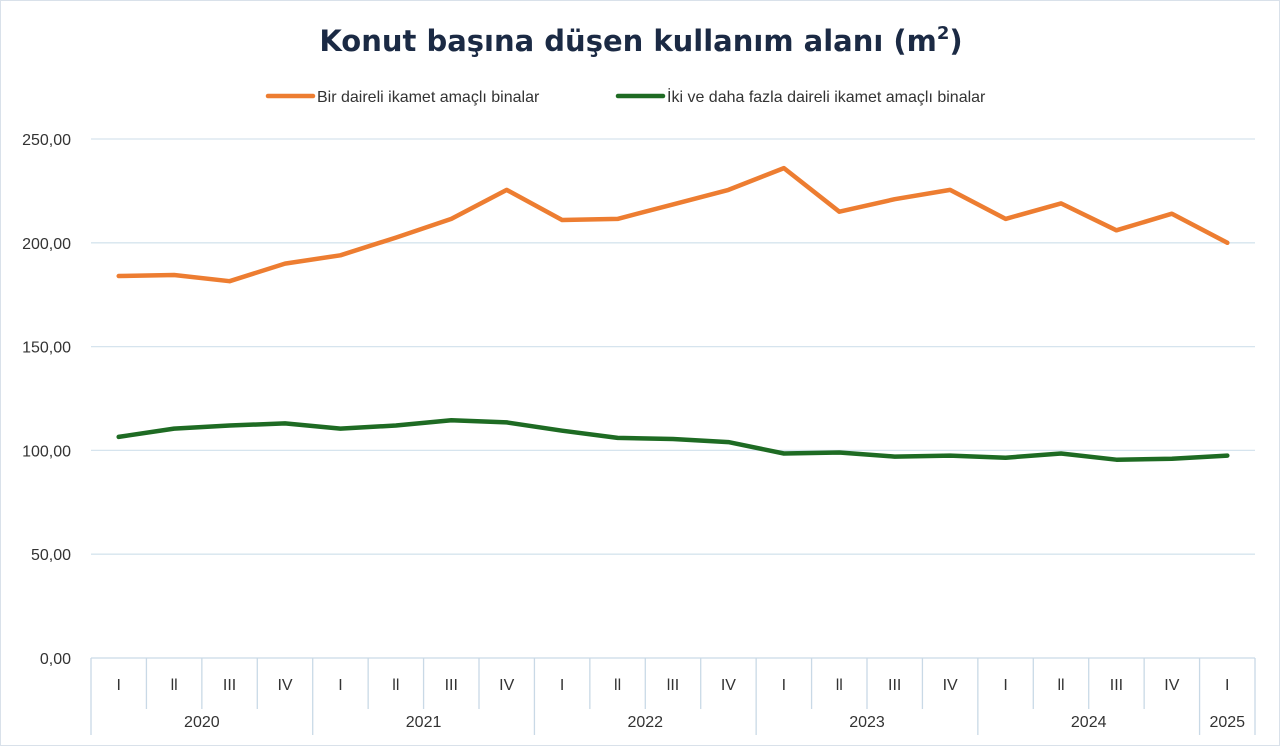 This screenshot has width=1280, height=746. Describe the element at coordinates (943, 33) in the screenshot. I see `chart-title-superscript: 2` at that location.